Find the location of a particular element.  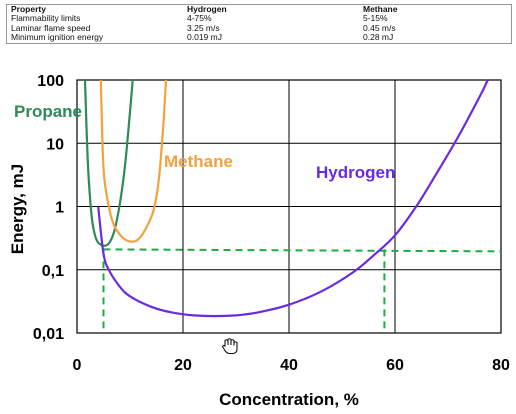

y-tick-label: 0,01 is located at coordinates (48, 334).